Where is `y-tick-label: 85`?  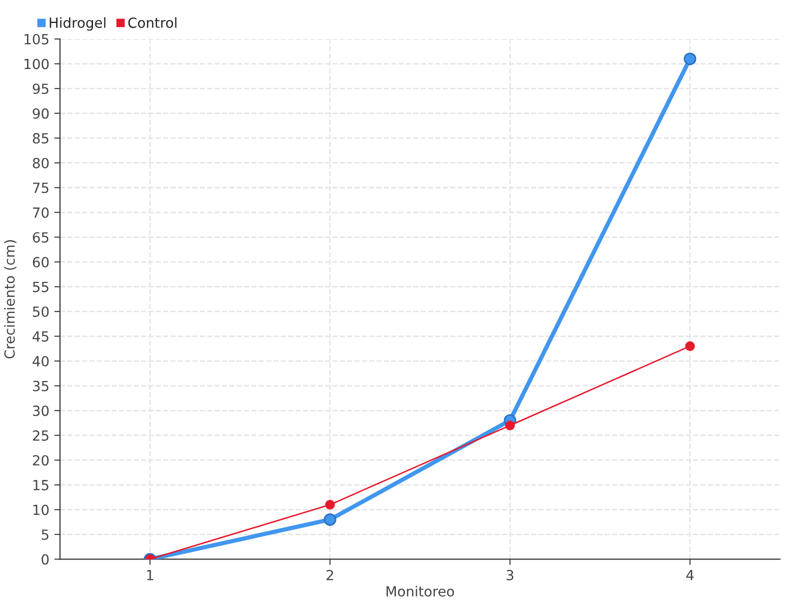
y-tick-label: 85 is located at coordinates (40, 138).